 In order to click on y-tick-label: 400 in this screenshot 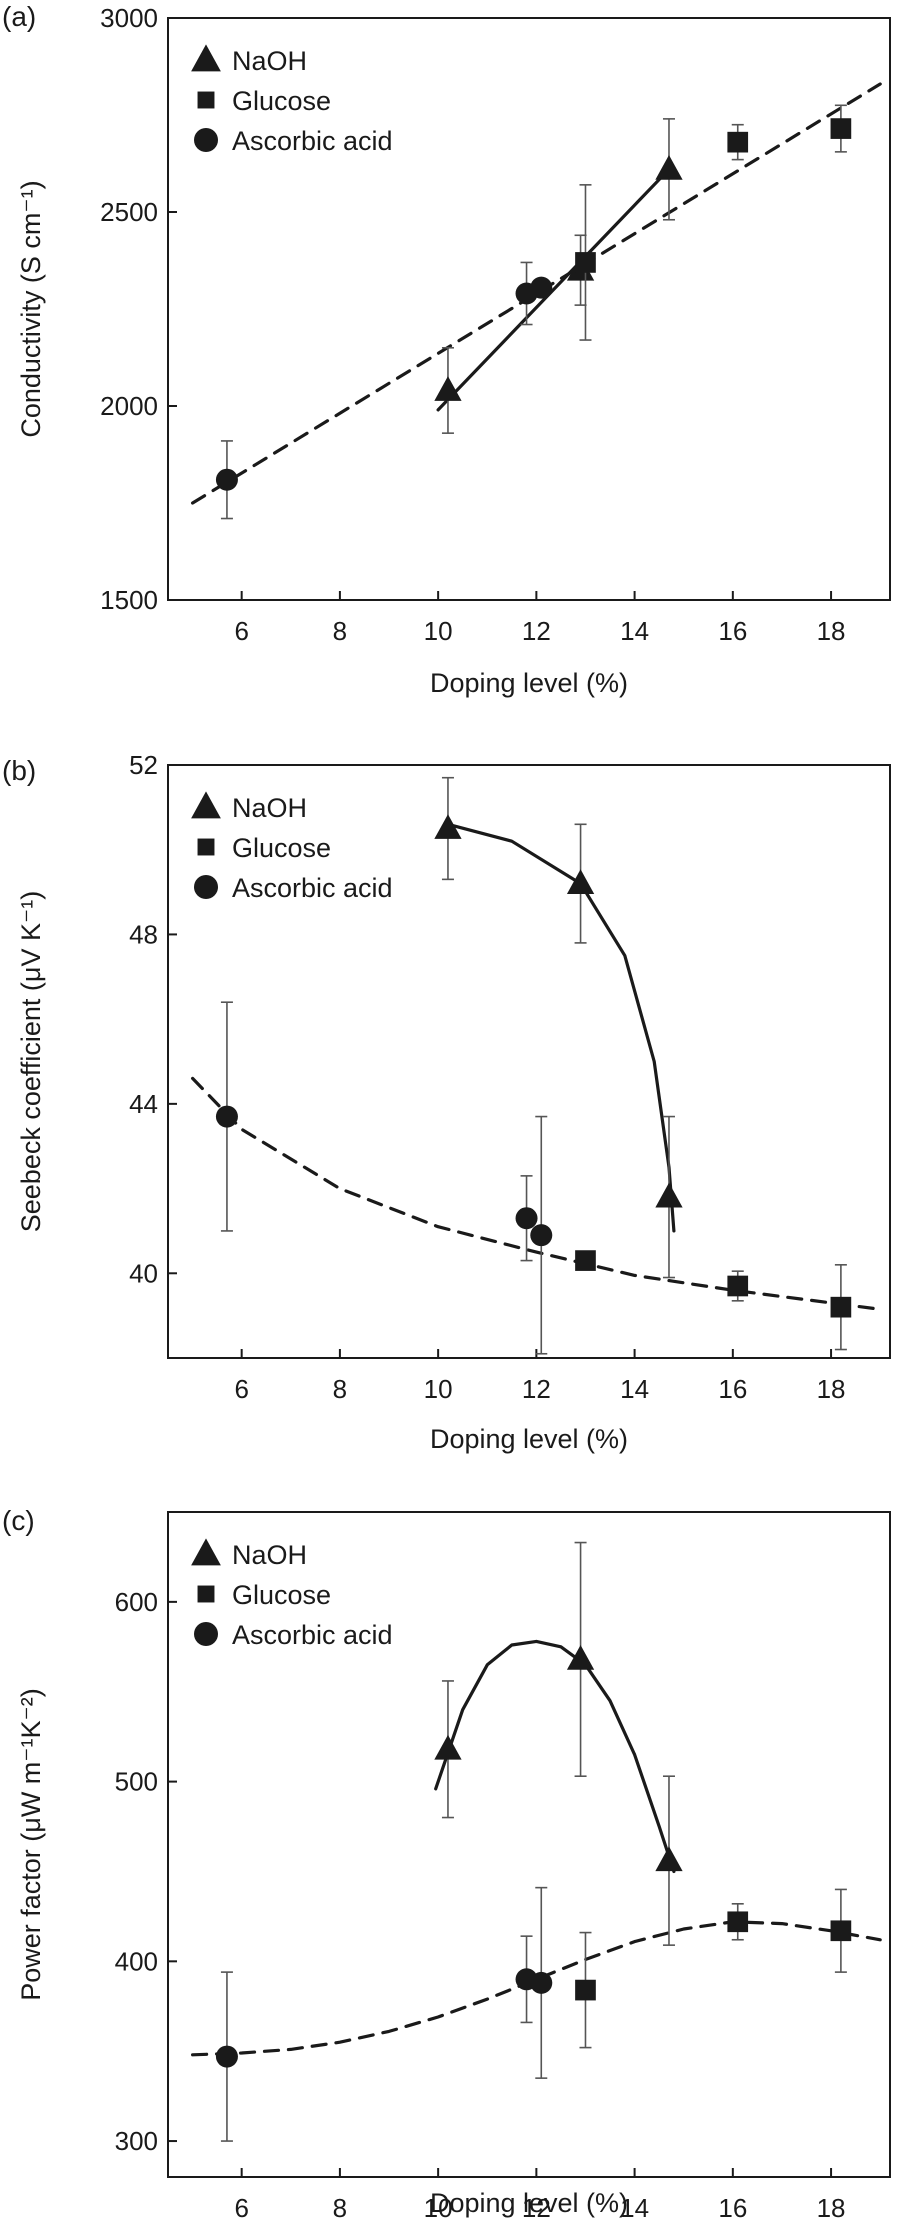, I will do `click(136, 1961)`.